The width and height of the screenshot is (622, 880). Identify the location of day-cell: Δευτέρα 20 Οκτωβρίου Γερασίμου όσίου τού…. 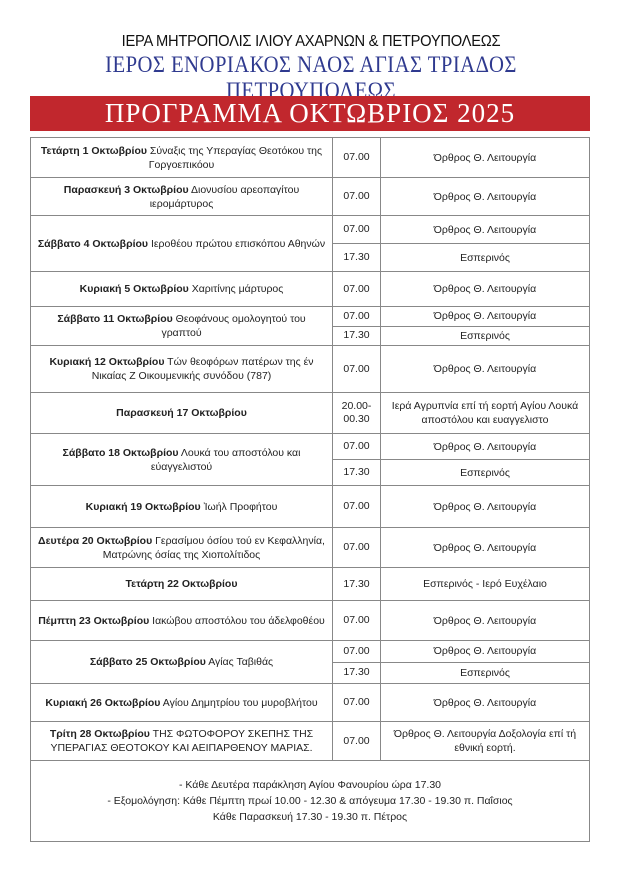
(182, 547).